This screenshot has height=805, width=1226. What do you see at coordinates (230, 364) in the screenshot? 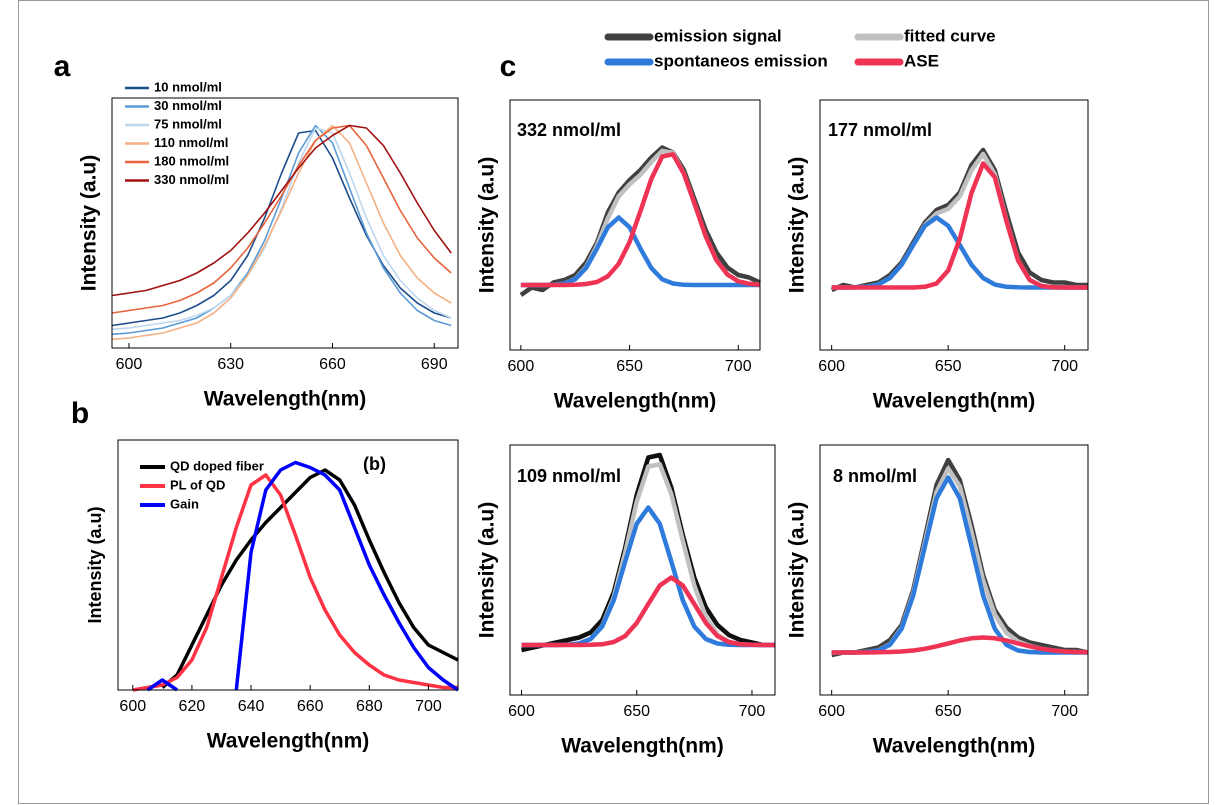
I see `x-tick-label: 630` at bounding box center [230, 364].